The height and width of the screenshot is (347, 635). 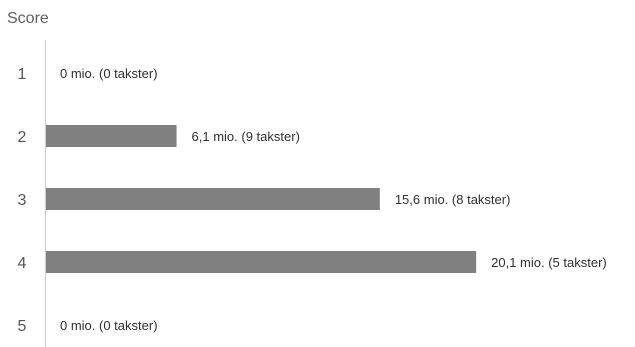 I want to click on category-labels: 1 2 3 4 5, so click(x=22, y=200).